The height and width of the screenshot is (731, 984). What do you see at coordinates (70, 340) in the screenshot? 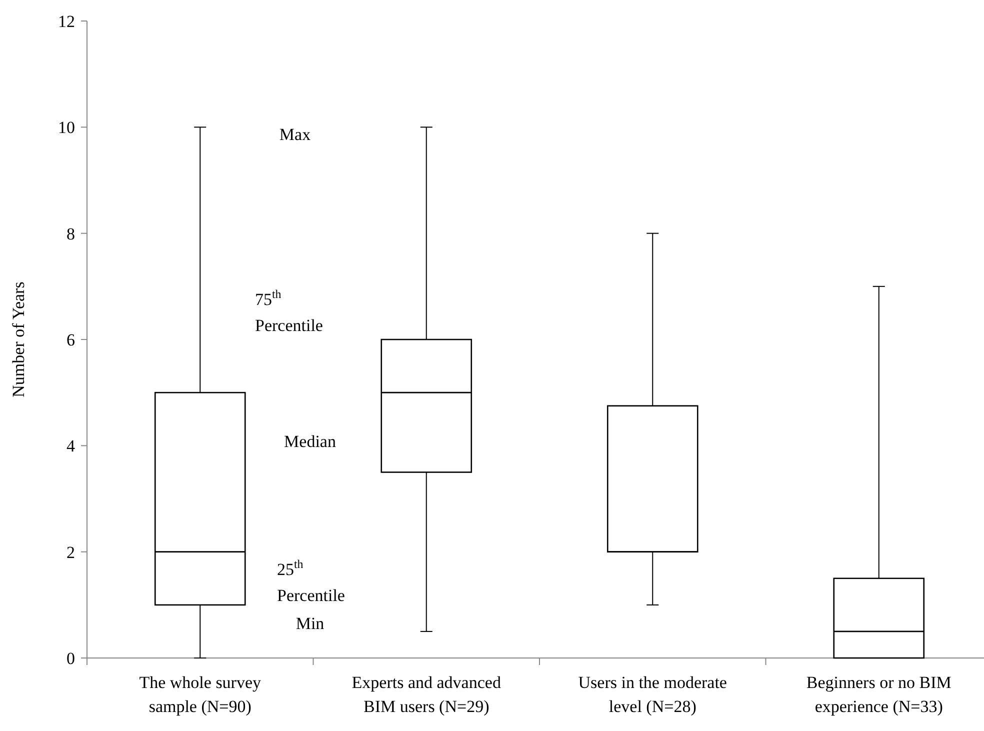
I see `y-tick-label: 6` at bounding box center [70, 340].